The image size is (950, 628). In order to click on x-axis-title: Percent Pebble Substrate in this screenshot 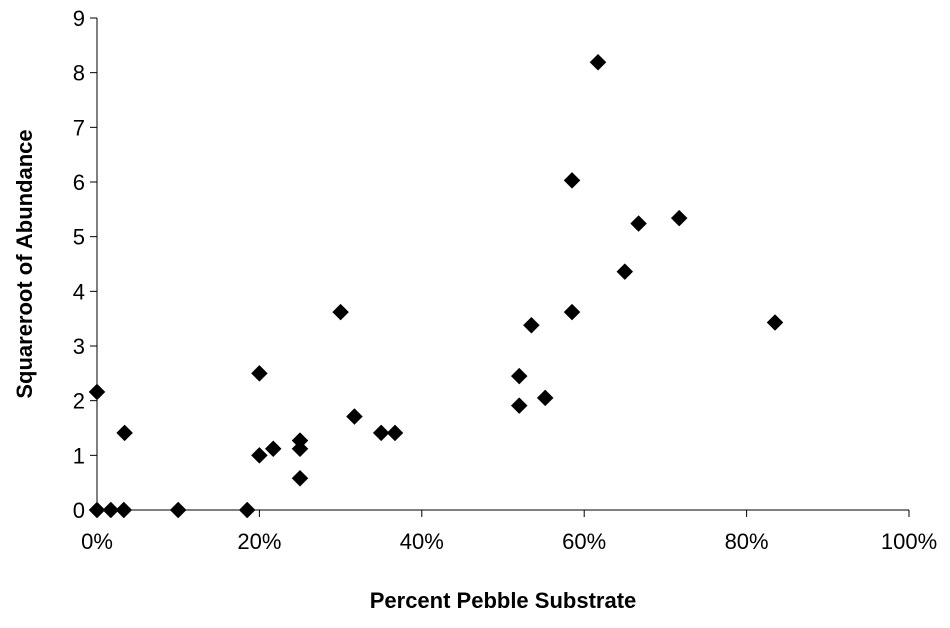, I will do `click(503, 600)`.